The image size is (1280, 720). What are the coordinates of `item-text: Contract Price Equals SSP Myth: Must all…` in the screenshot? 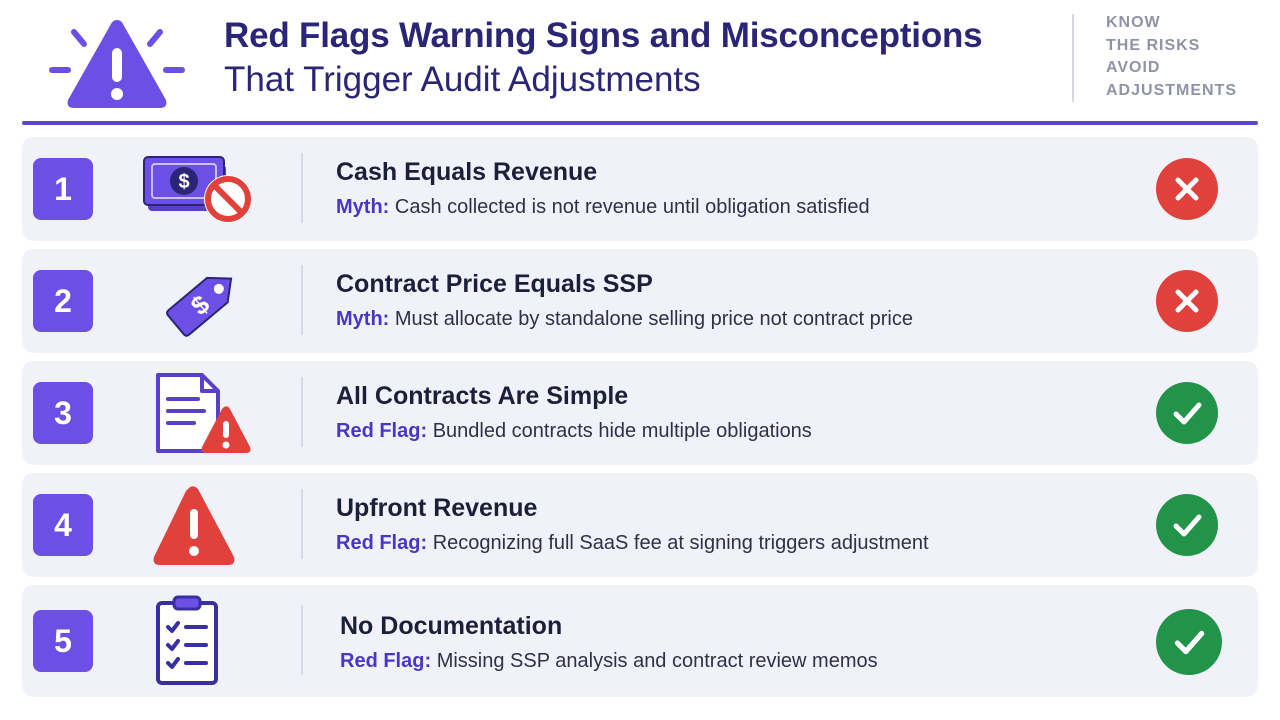 It's located at (736, 301).